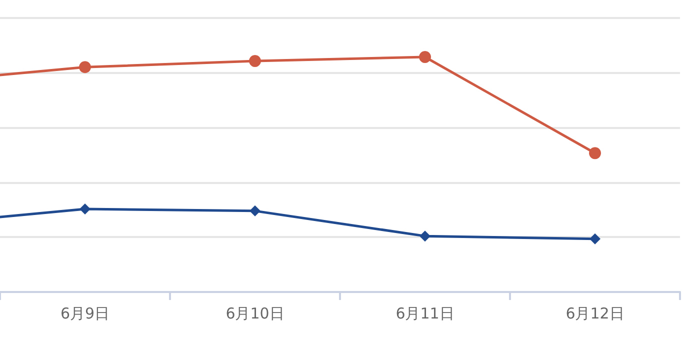 The width and height of the screenshot is (700, 350). I want to click on x-tick-label: 6月12日, so click(595, 313).